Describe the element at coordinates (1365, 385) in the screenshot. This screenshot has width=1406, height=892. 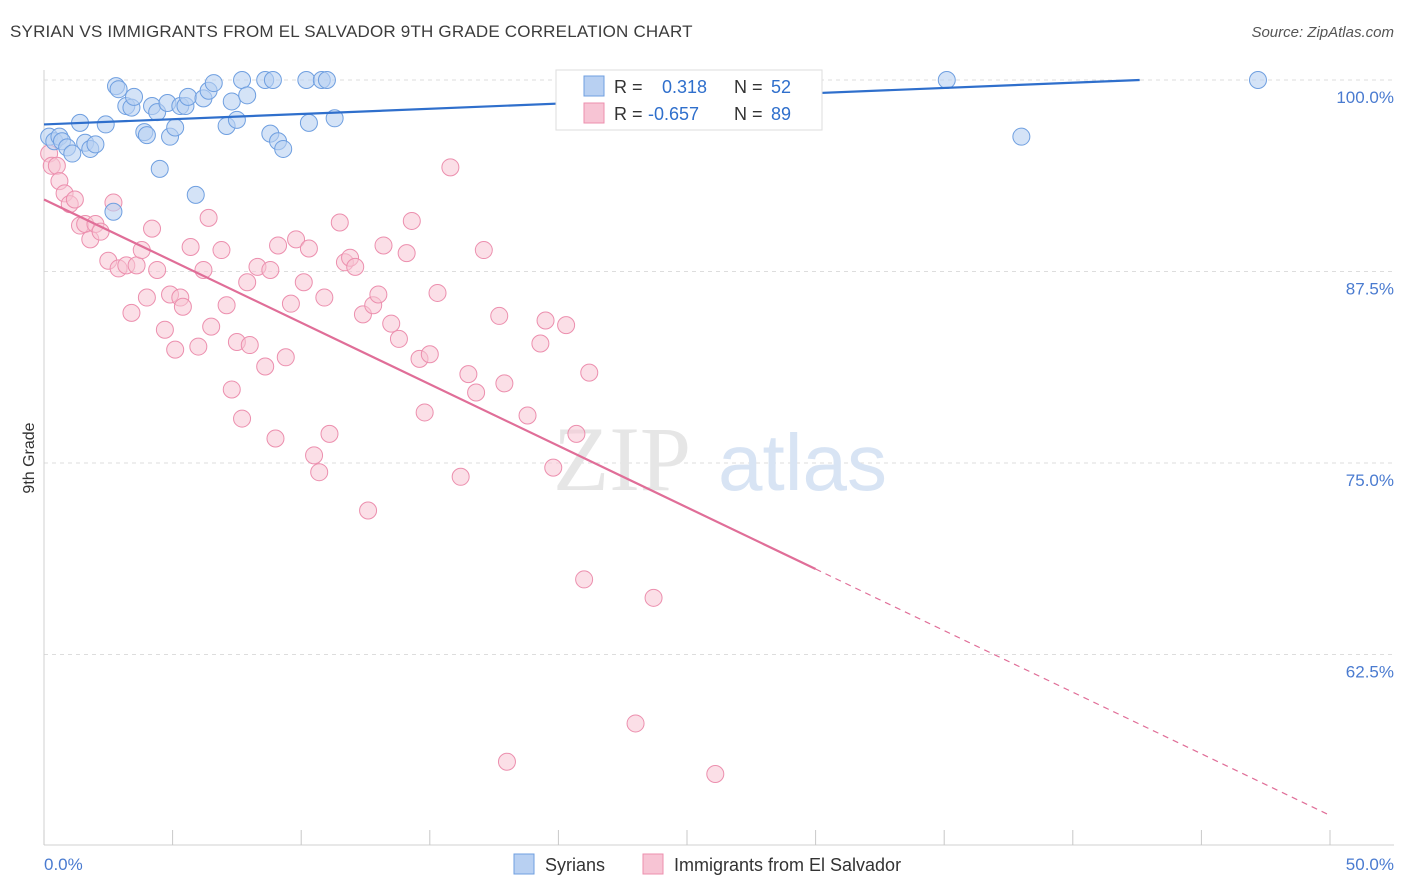
I see `y-tick-labels: 100.0% 87.5% 75.0% 62.5%` at that location.